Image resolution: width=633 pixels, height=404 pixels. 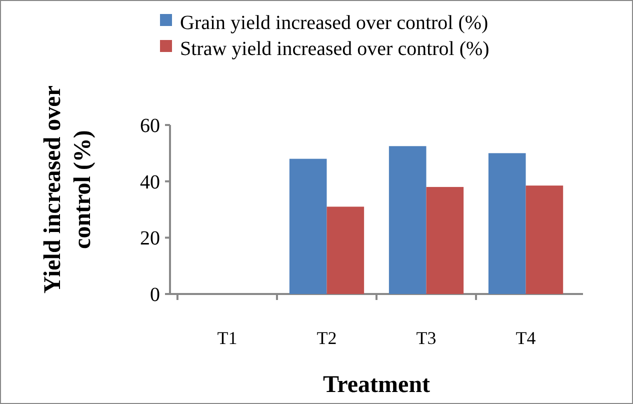 I want to click on x-tick-label: T2, so click(x=326, y=338).